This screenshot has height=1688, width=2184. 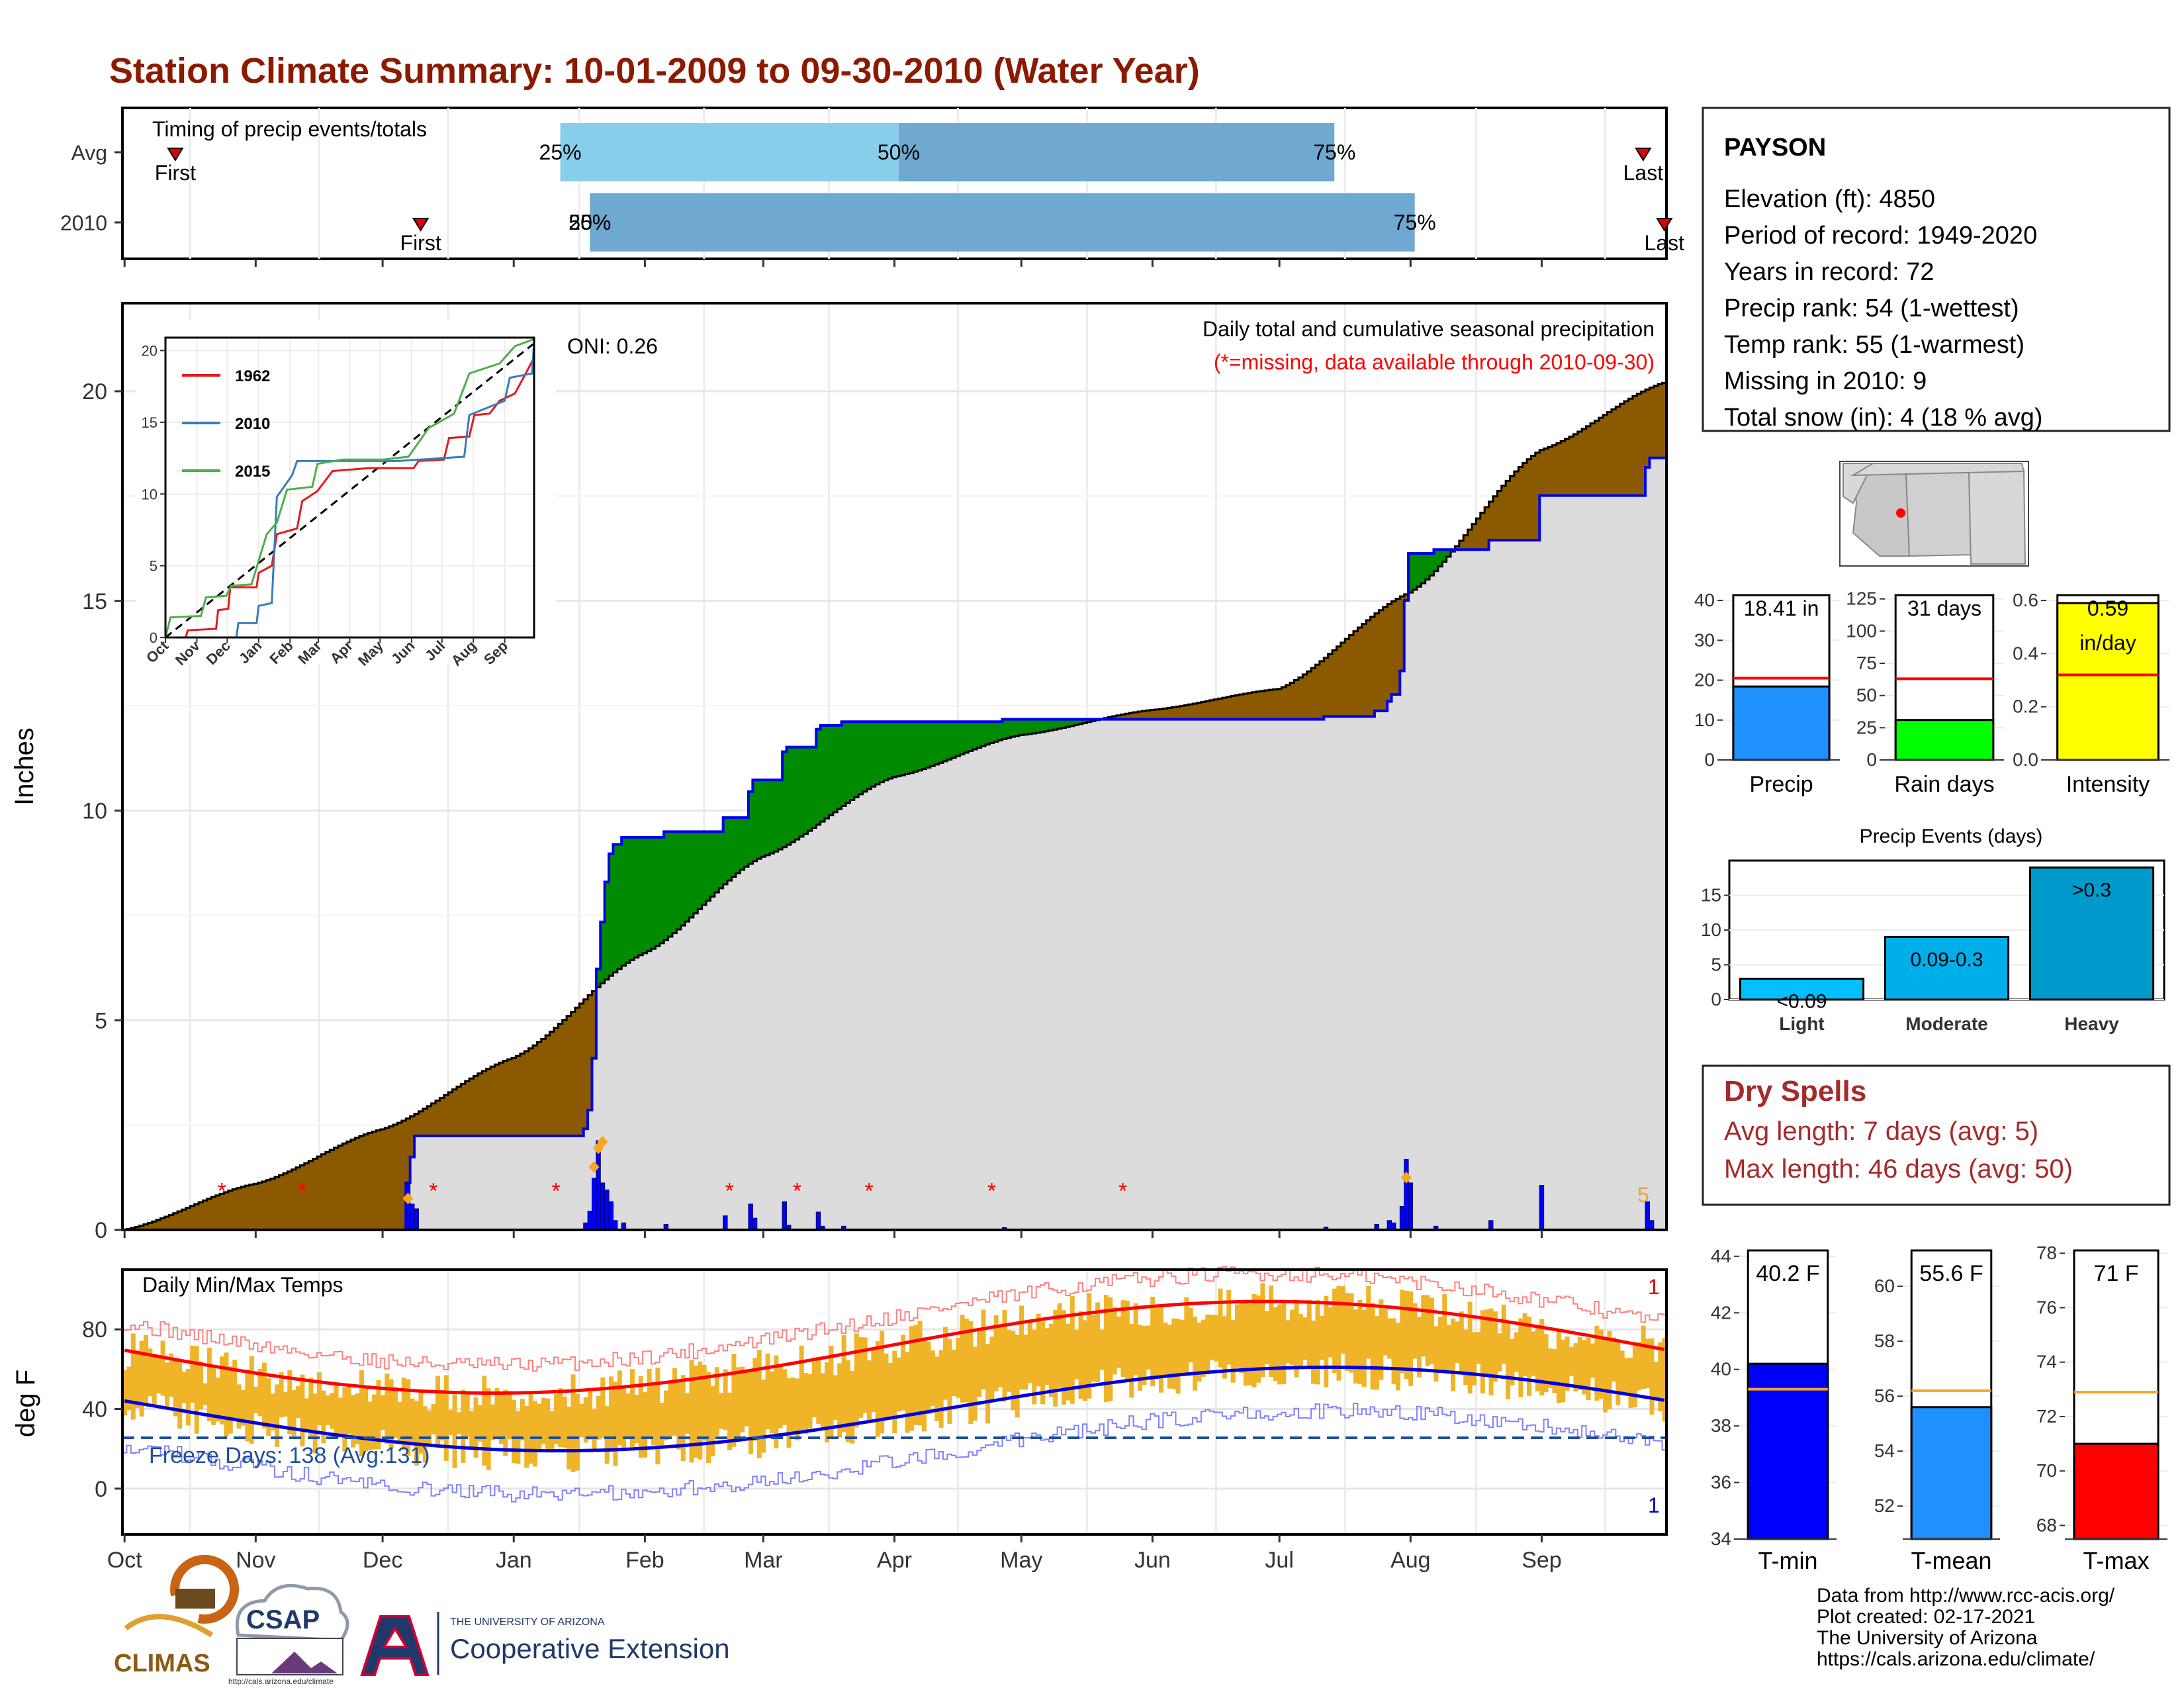 What do you see at coordinates (1946, 960) in the screenshot?
I see `events-bar-label: 0.09-0.3` at bounding box center [1946, 960].